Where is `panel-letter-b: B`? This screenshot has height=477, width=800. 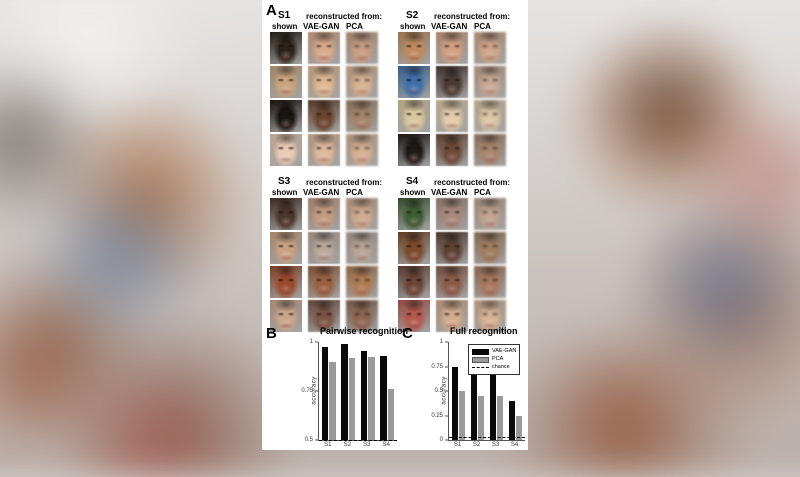 panel-letter-b: B is located at coordinates (271, 333).